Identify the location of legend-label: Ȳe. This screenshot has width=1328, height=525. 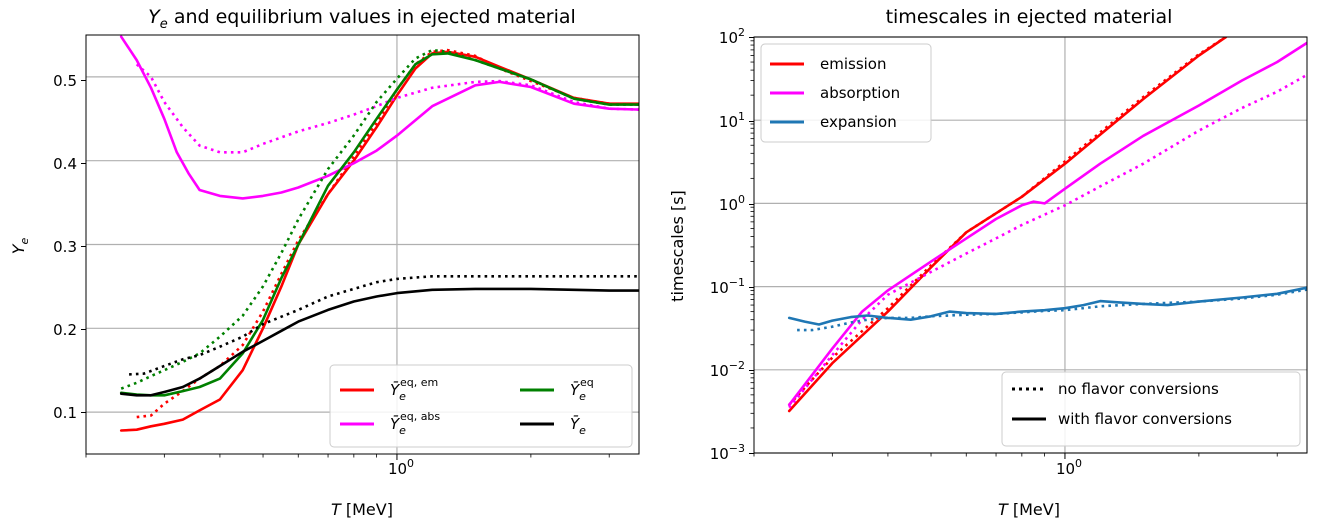
(578, 426).